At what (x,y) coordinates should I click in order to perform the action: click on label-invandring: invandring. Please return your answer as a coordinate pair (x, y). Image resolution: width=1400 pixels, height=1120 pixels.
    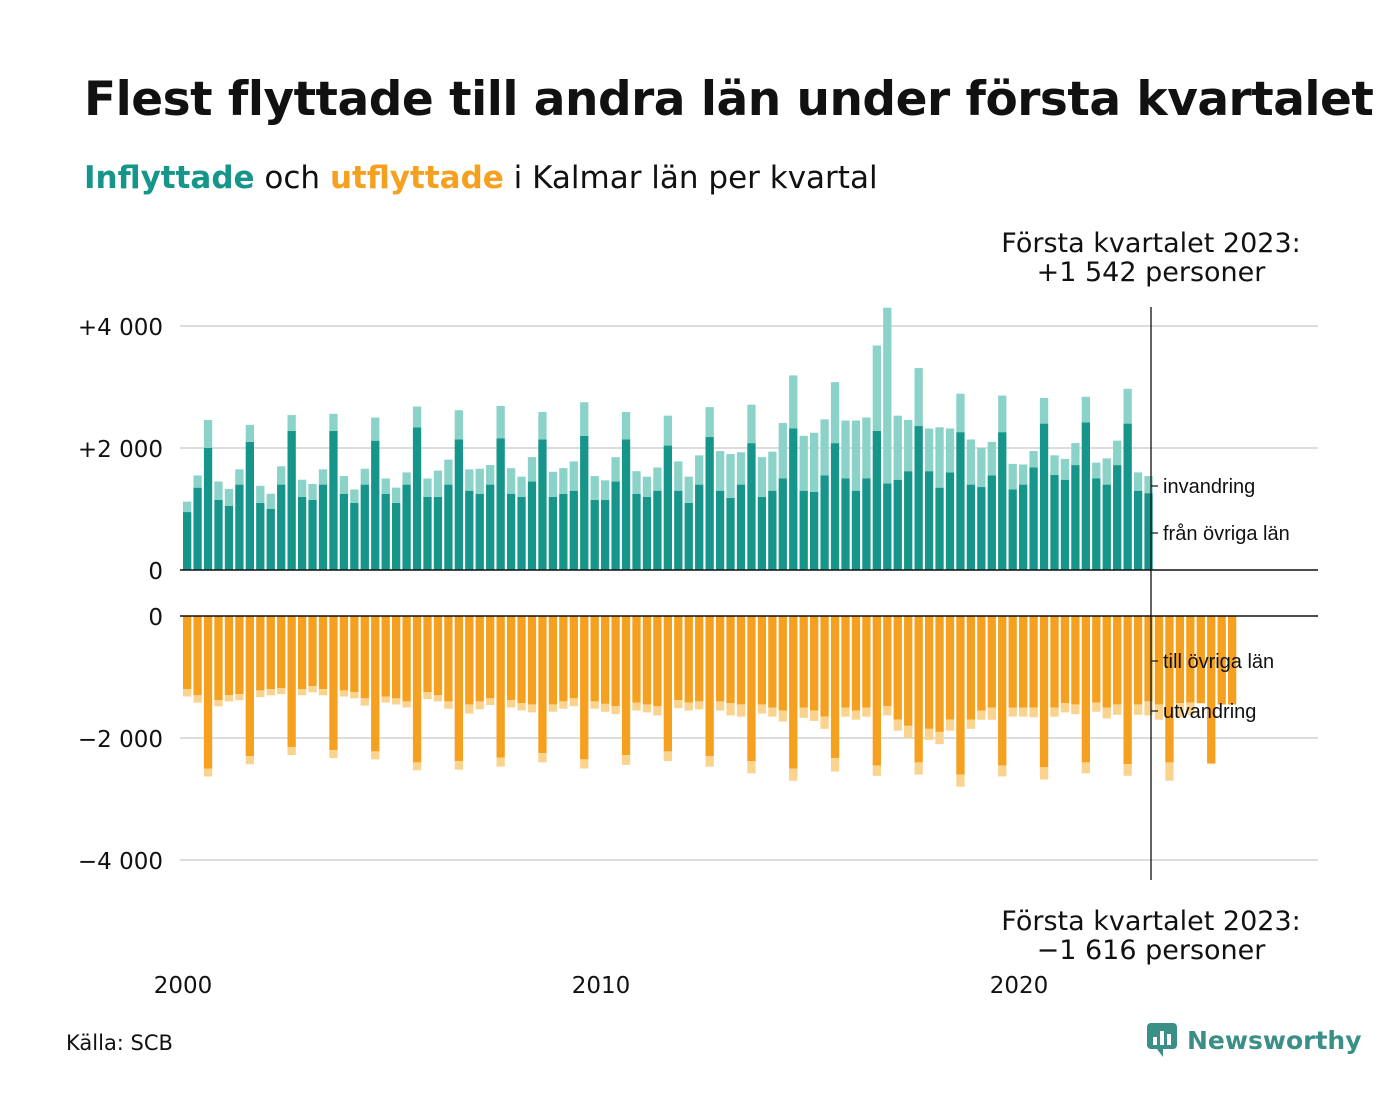
    Looking at the image, I should click on (1209, 487).